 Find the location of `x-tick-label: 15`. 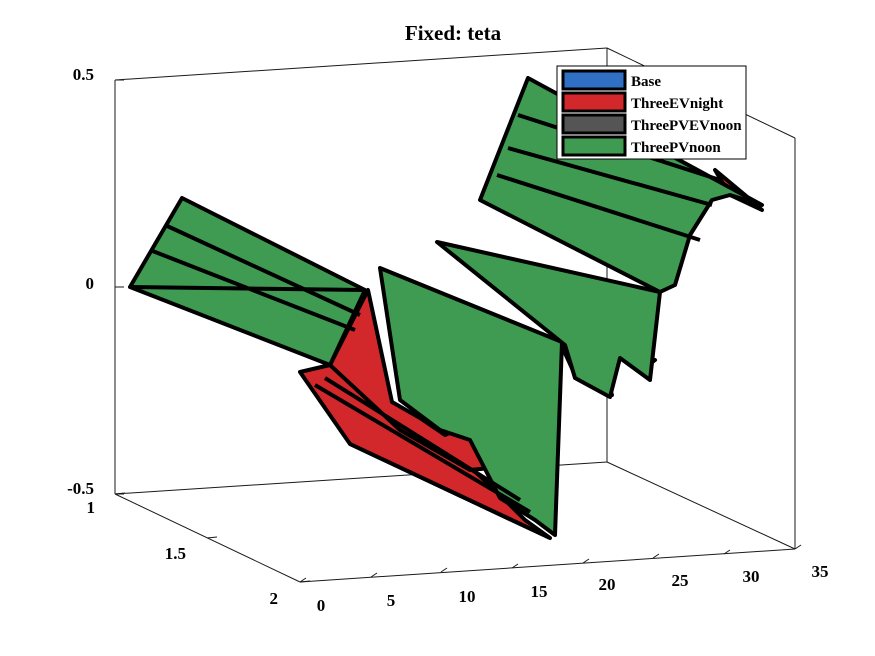

x-tick-label: 15 is located at coordinates (539, 591).